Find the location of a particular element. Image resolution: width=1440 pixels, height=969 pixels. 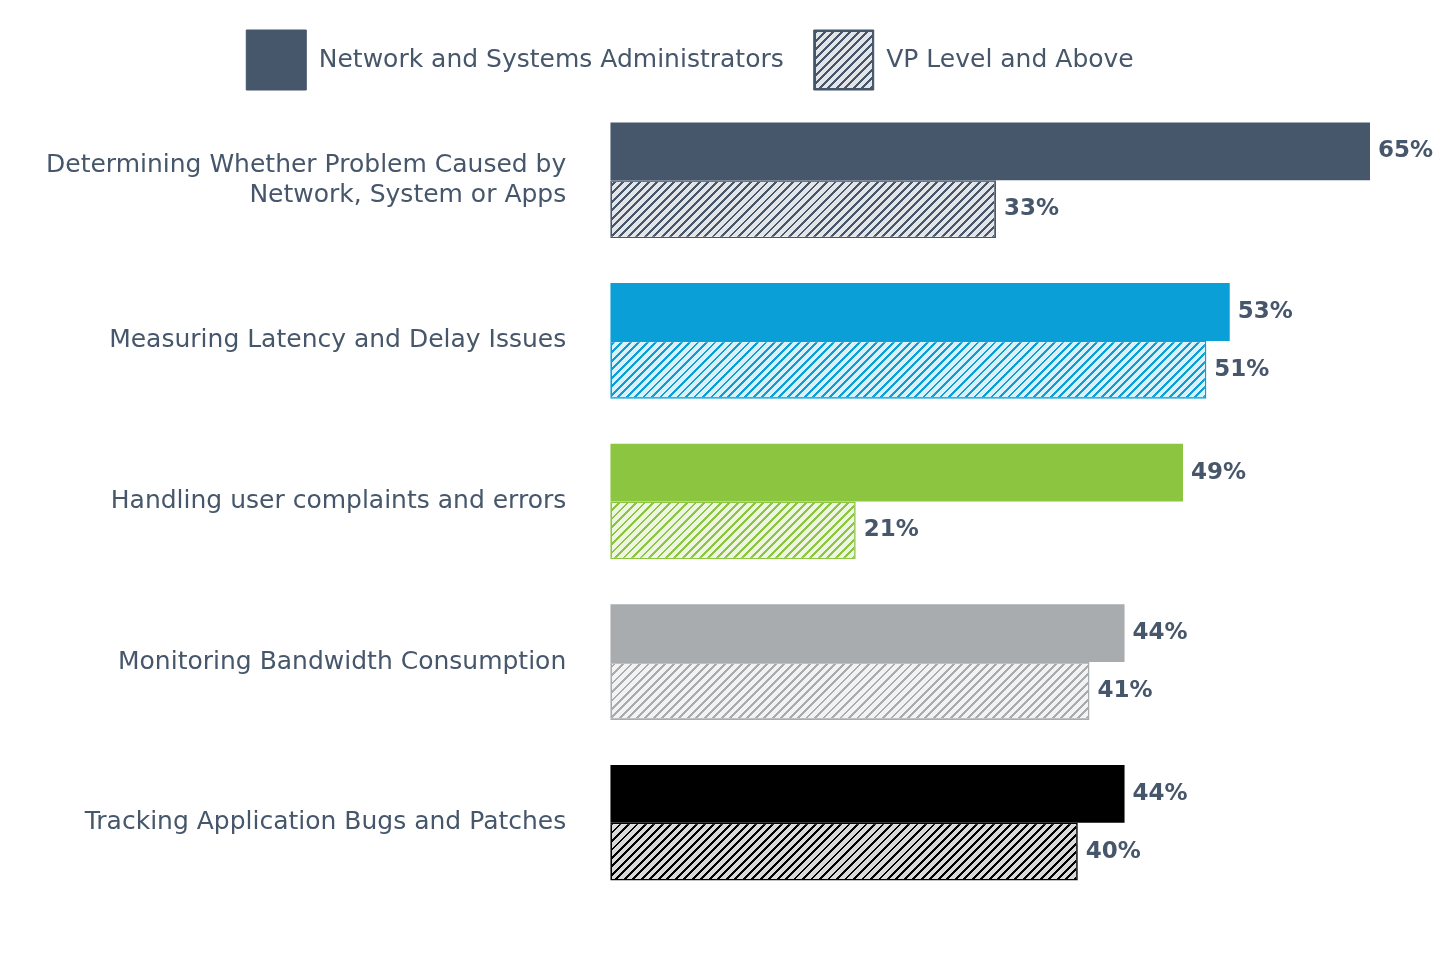

y-tick-label: Handling user complaints and errors is located at coordinates (338, 499).